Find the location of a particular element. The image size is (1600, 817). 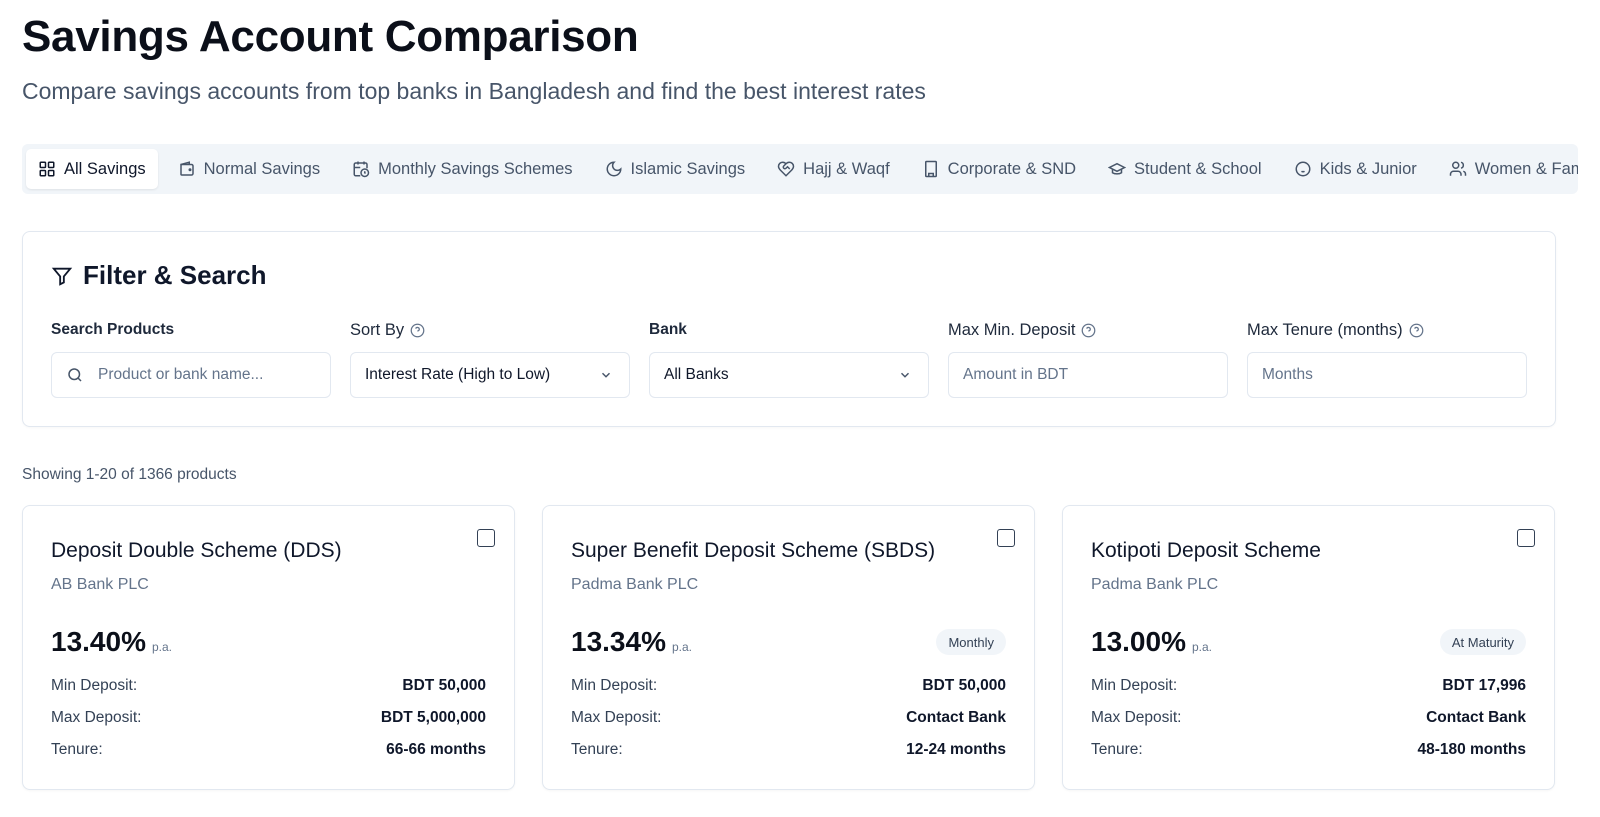

interest-rate: 13.40% p.a. is located at coordinates (111, 642).